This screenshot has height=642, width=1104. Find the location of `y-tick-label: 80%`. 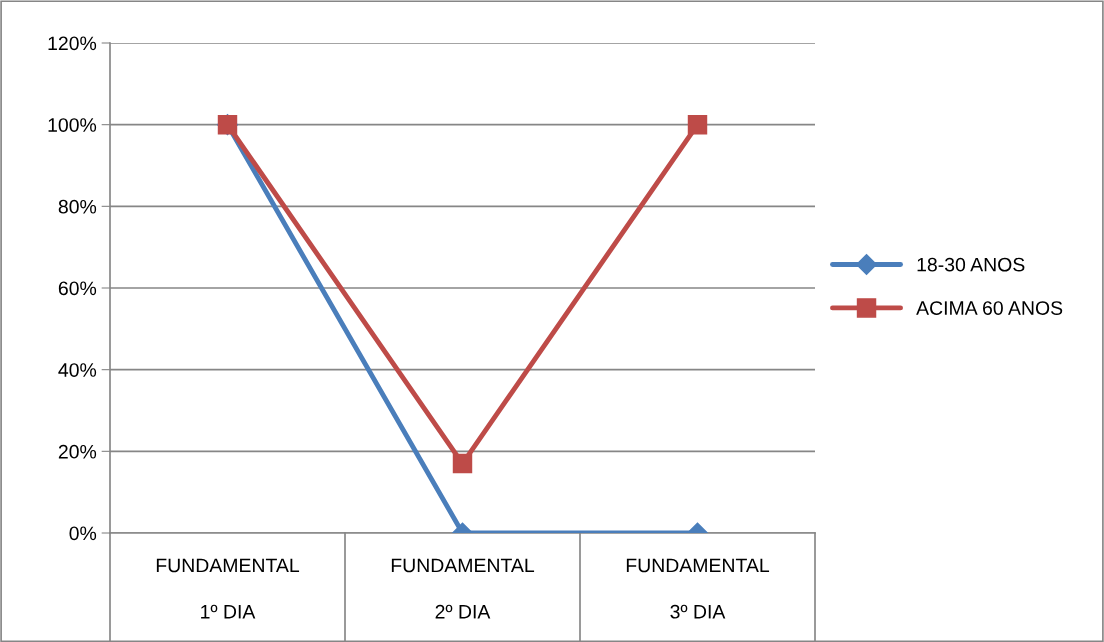

y-tick-label: 80% is located at coordinates (77, 206).